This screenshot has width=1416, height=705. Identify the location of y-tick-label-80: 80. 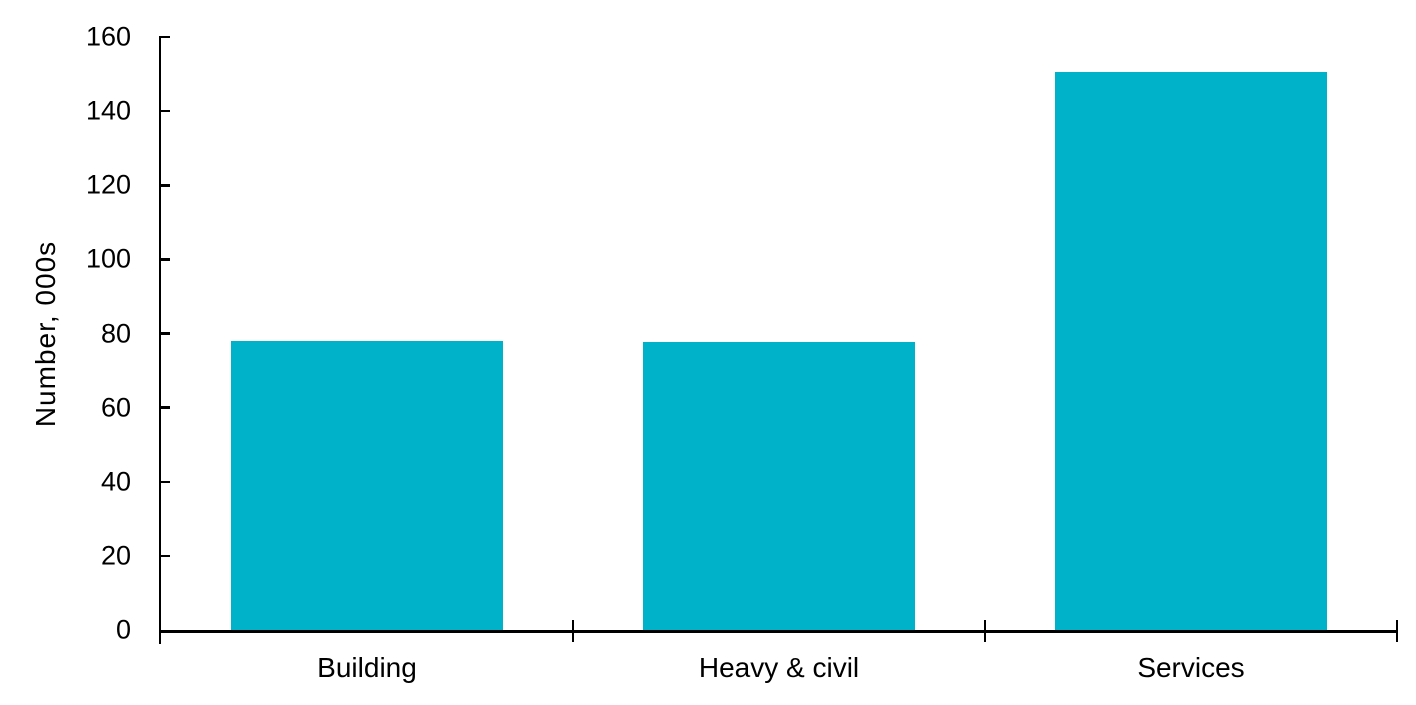
(115, 333).